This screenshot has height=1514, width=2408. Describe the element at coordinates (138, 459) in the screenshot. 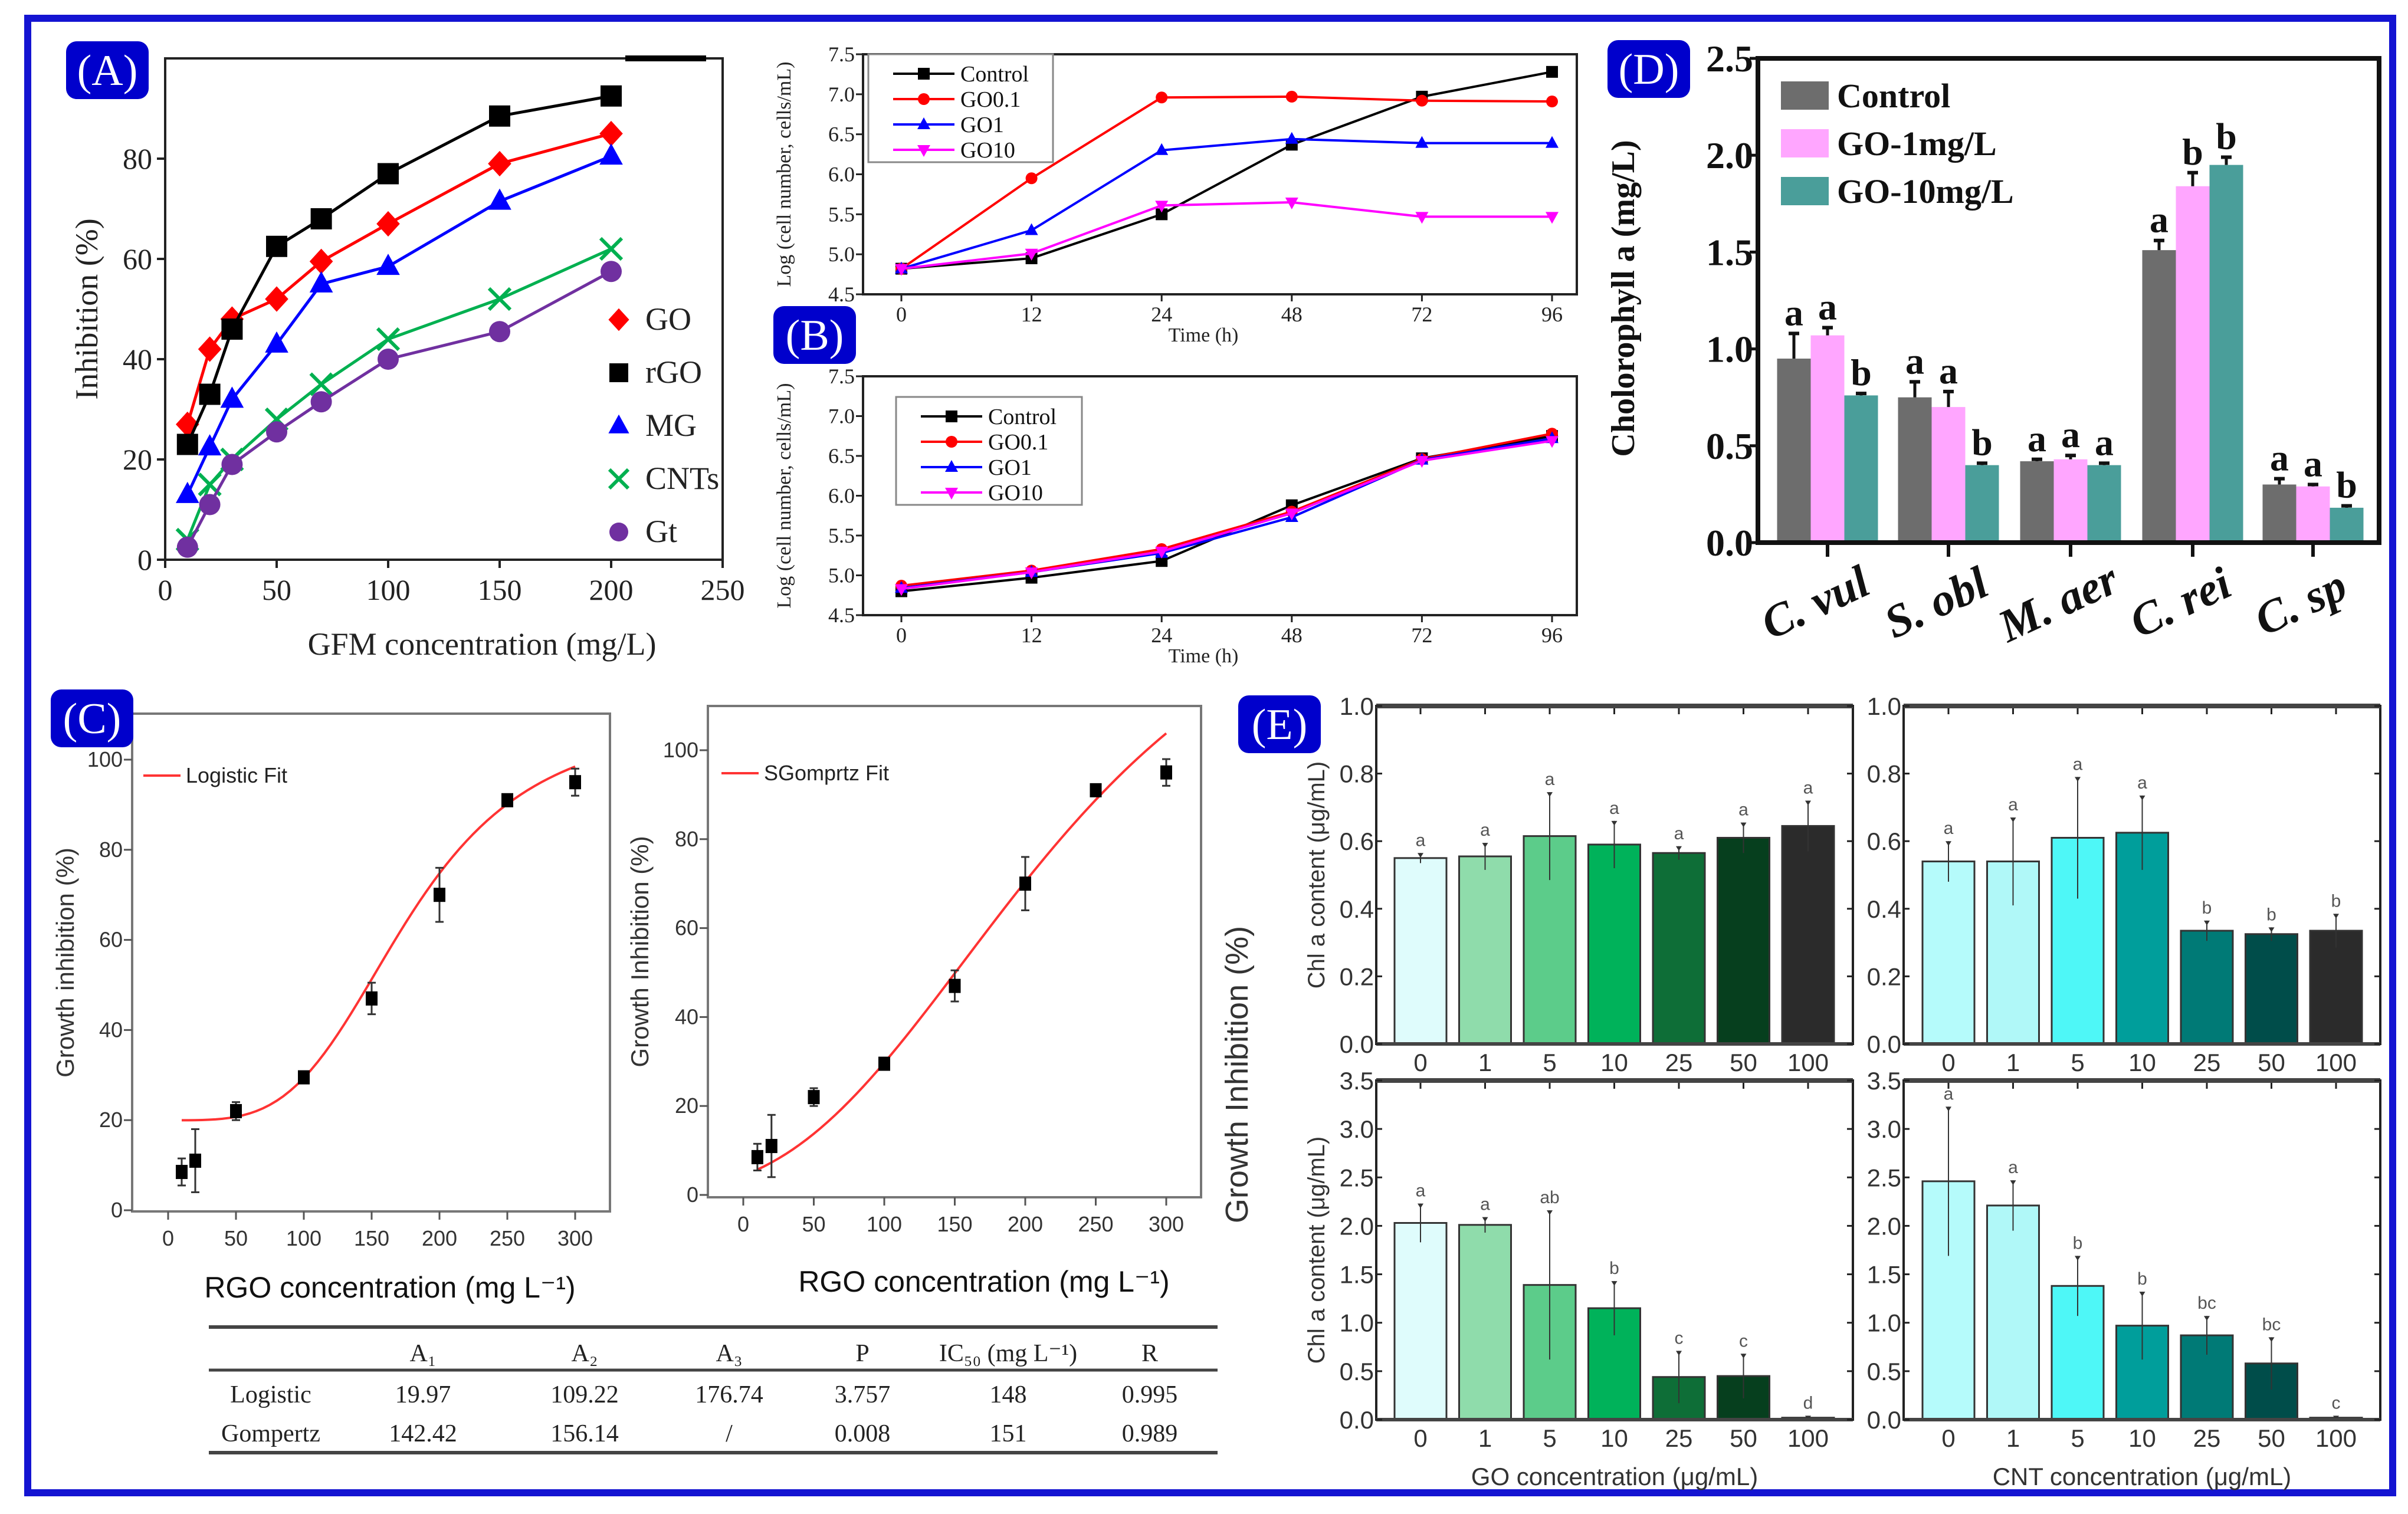

I see `y-tick-label: 20` at that location.